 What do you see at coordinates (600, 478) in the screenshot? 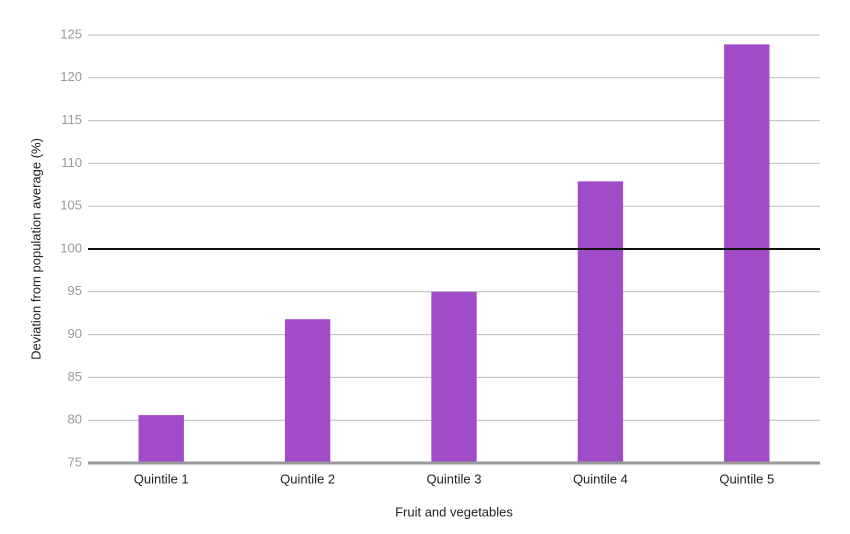
I see `x-tick-label: Quintile 4` at bounding box center [600, 478].